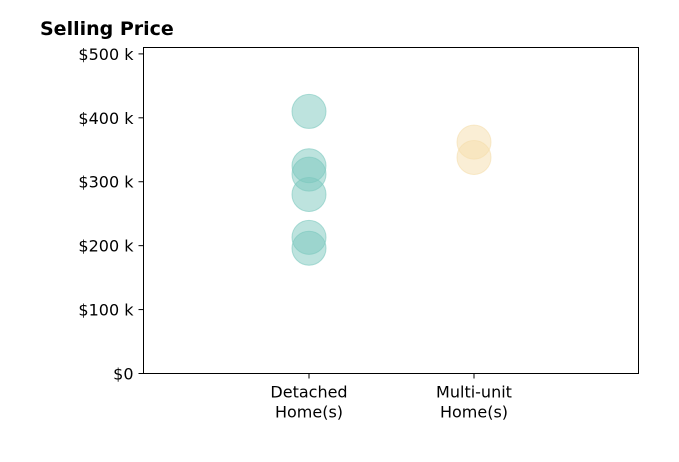 This screenshot has height=462, width=679. What do you see at coordinates (107, 29) in the screenshot?
I see `chart-title: Selling Price` at bounding box center [107, 29].